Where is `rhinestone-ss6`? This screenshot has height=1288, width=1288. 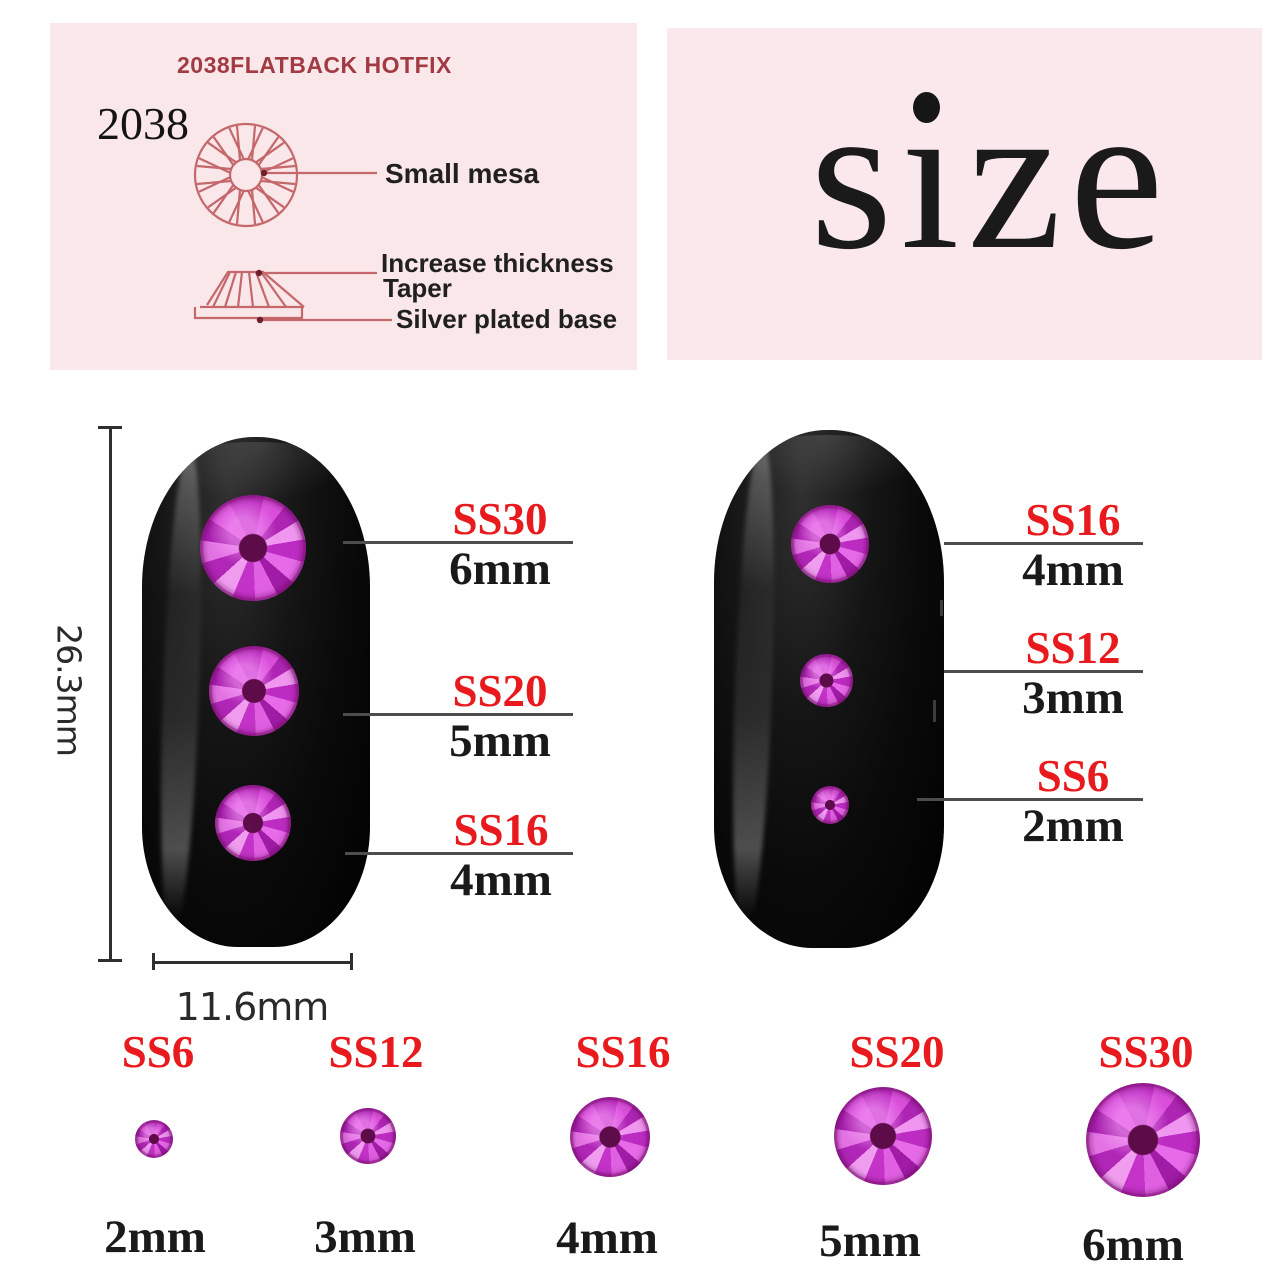
rhinestone-ss6 is located at coordinates (830, 805).